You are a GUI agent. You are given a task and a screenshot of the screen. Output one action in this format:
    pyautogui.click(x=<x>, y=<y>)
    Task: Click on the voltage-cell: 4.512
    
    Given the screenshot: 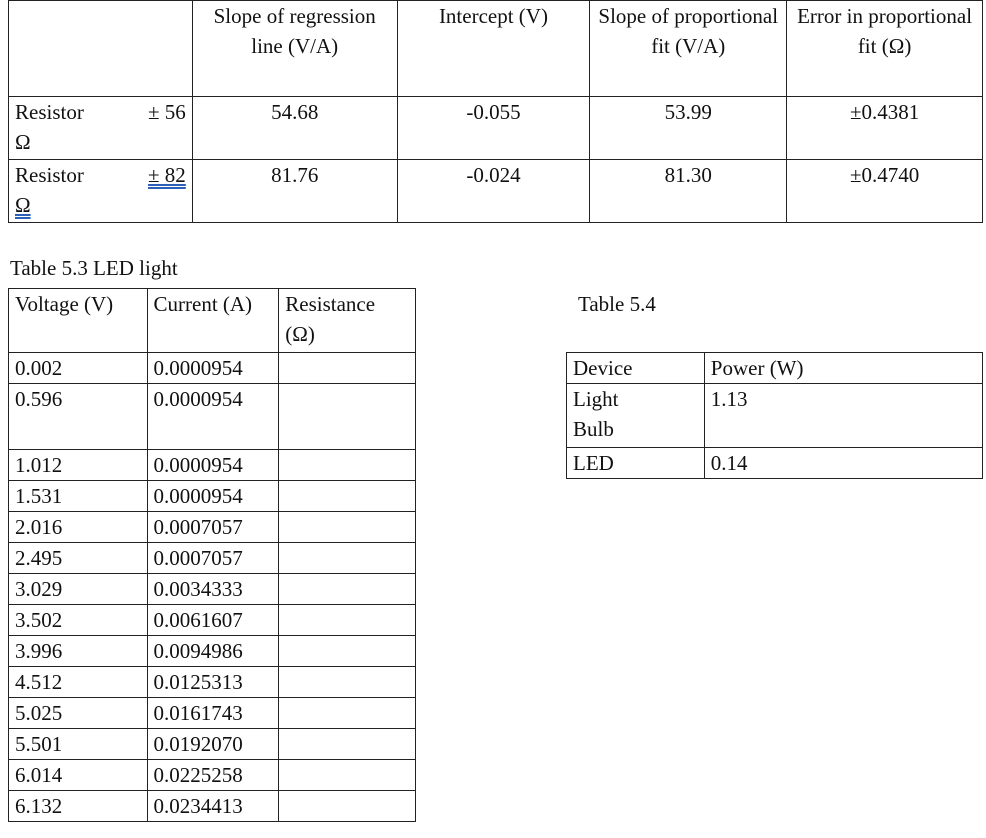 What is the action you would take?
    pyautogui.click(x=78, y=682)
    